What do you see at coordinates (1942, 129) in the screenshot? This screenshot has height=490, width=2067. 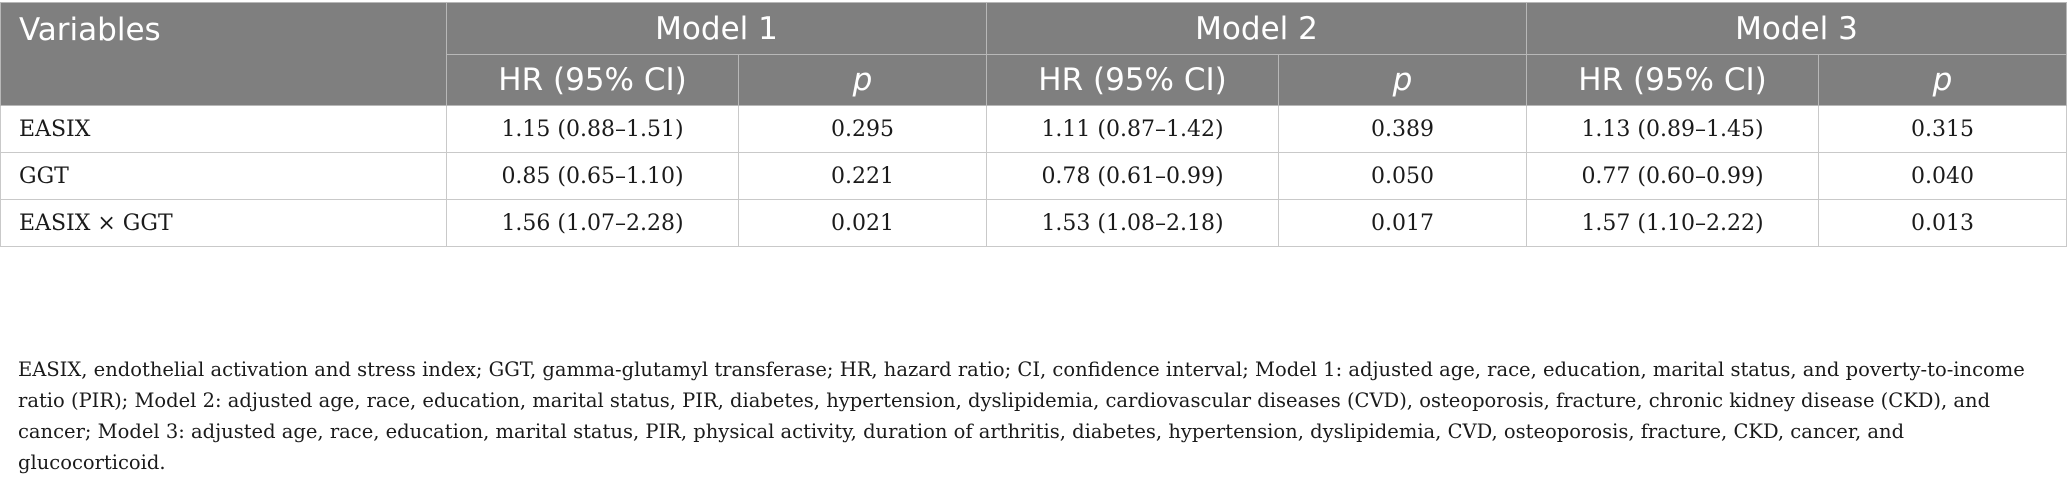 I see `model-3-p-cell: 0.315` at bounding box center [1942, 129].